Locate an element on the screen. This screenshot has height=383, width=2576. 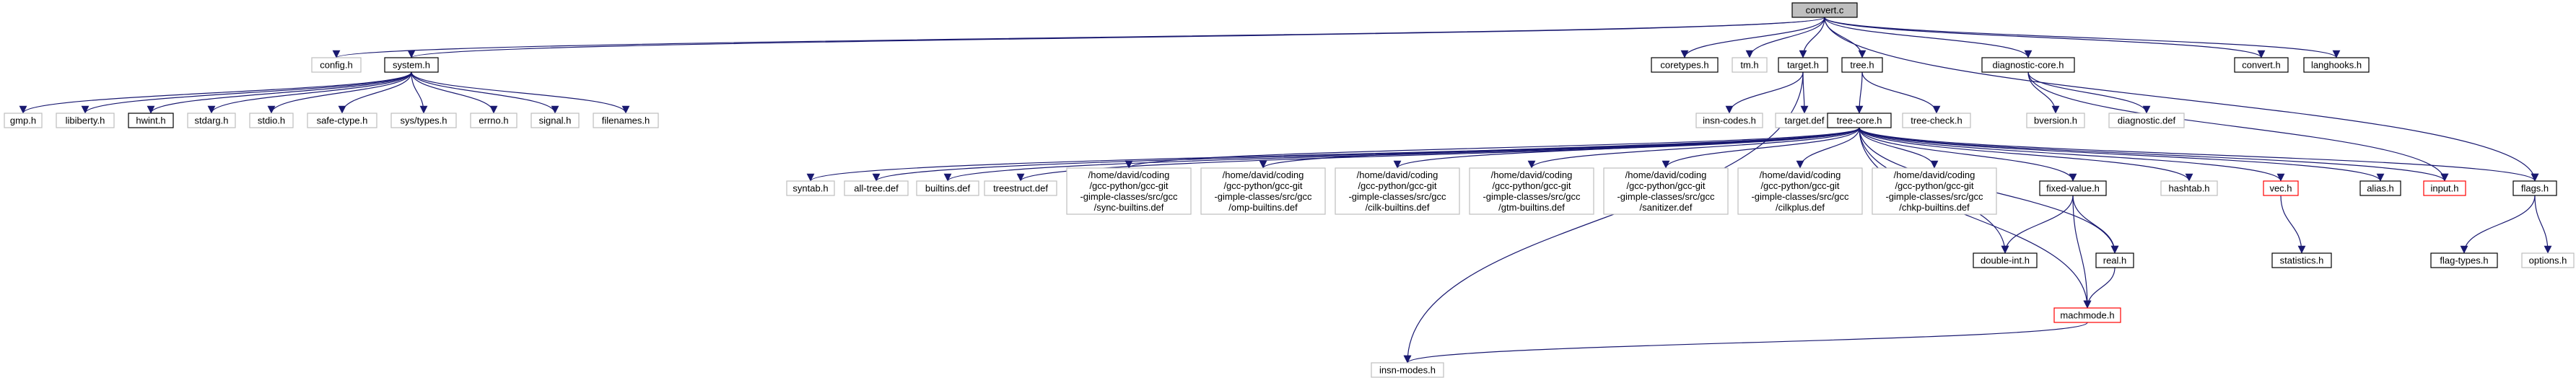
node-double-int-h: double-int.h is located at coordinates (2005, 260).